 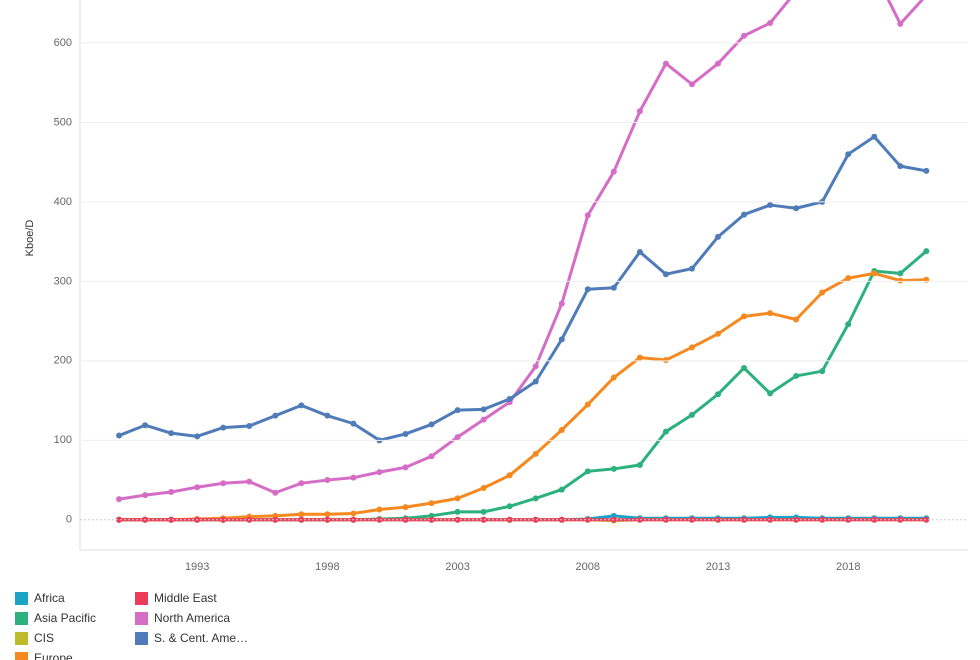 I want to click on y-tick-label: 400, so click(x=63, y=202).